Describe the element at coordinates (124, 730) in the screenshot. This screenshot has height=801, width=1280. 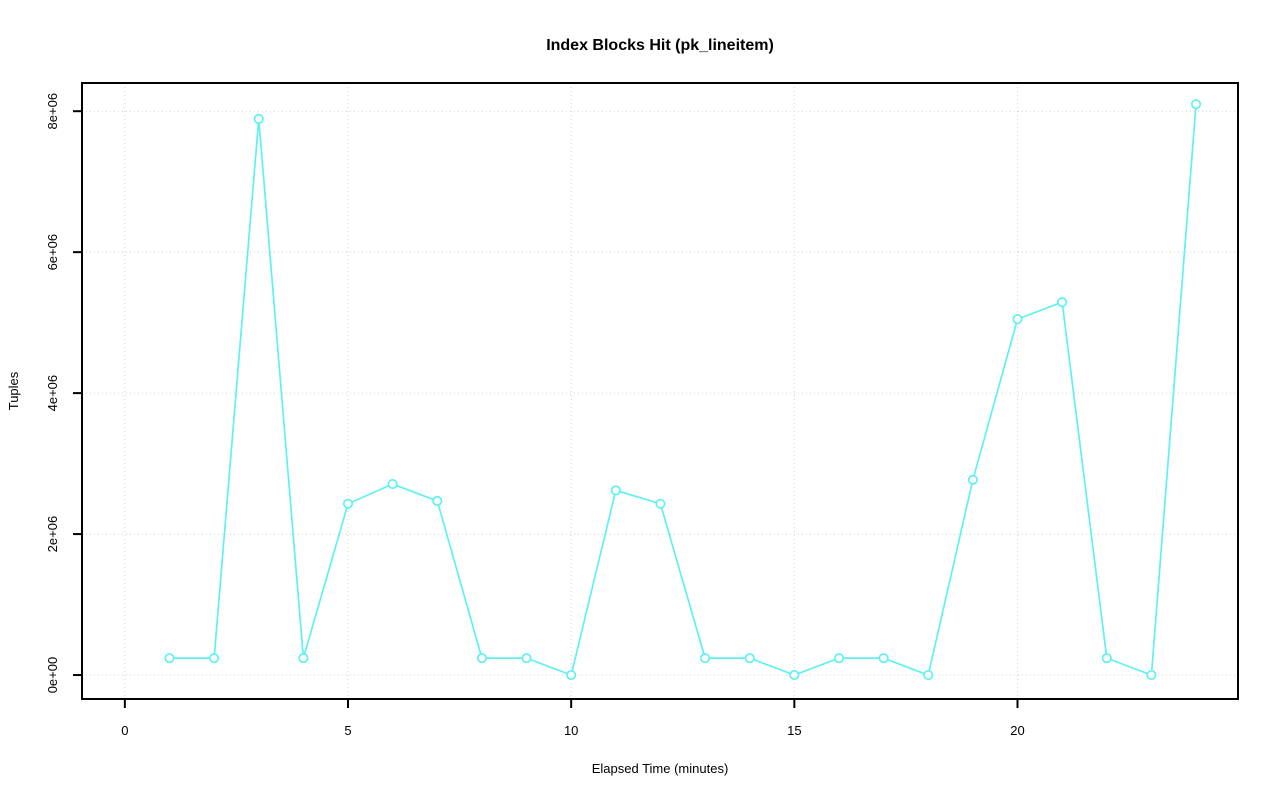
I see `x-axis-tick-label: 0` at that location.